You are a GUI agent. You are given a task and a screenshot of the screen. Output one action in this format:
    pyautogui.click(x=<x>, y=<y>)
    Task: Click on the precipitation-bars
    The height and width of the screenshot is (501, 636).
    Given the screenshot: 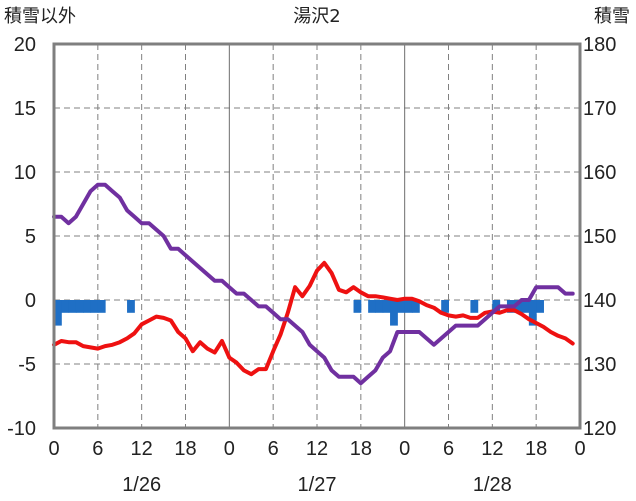 What is the action you would take?
    pyautogui.click(x=299, y=313)
    